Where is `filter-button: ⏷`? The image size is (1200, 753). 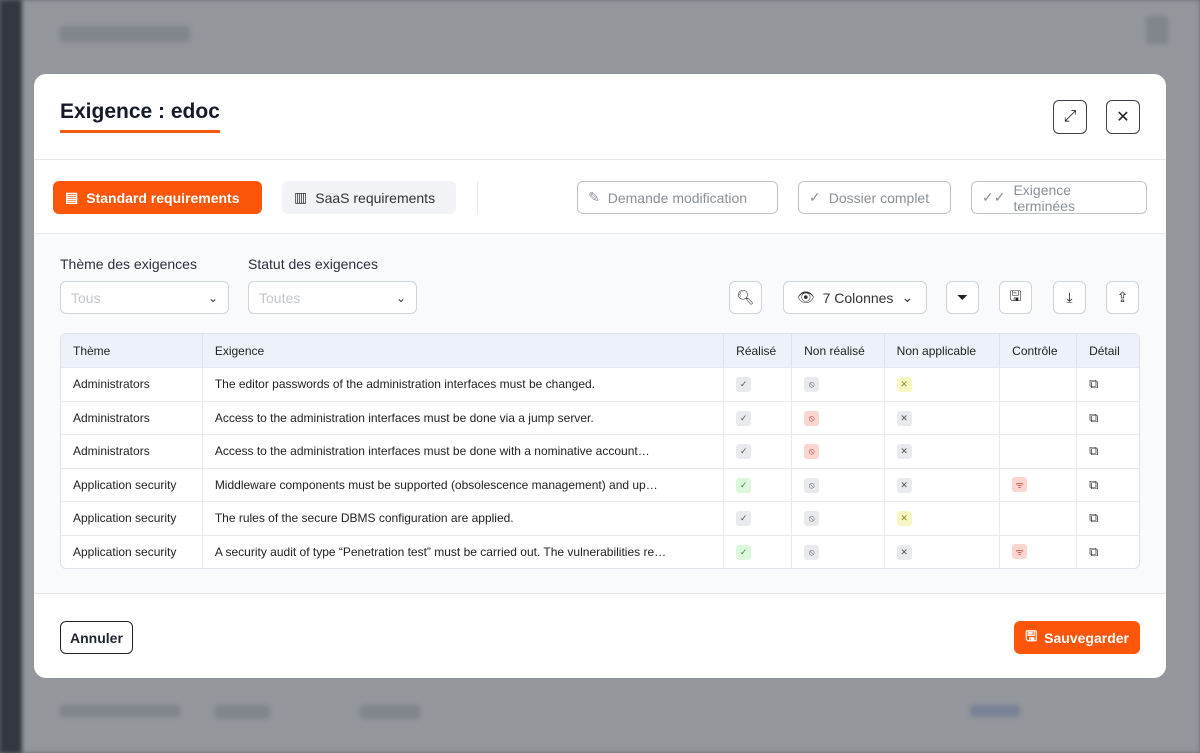
filter-button: ⏷ is located at coordinates (962, 297).